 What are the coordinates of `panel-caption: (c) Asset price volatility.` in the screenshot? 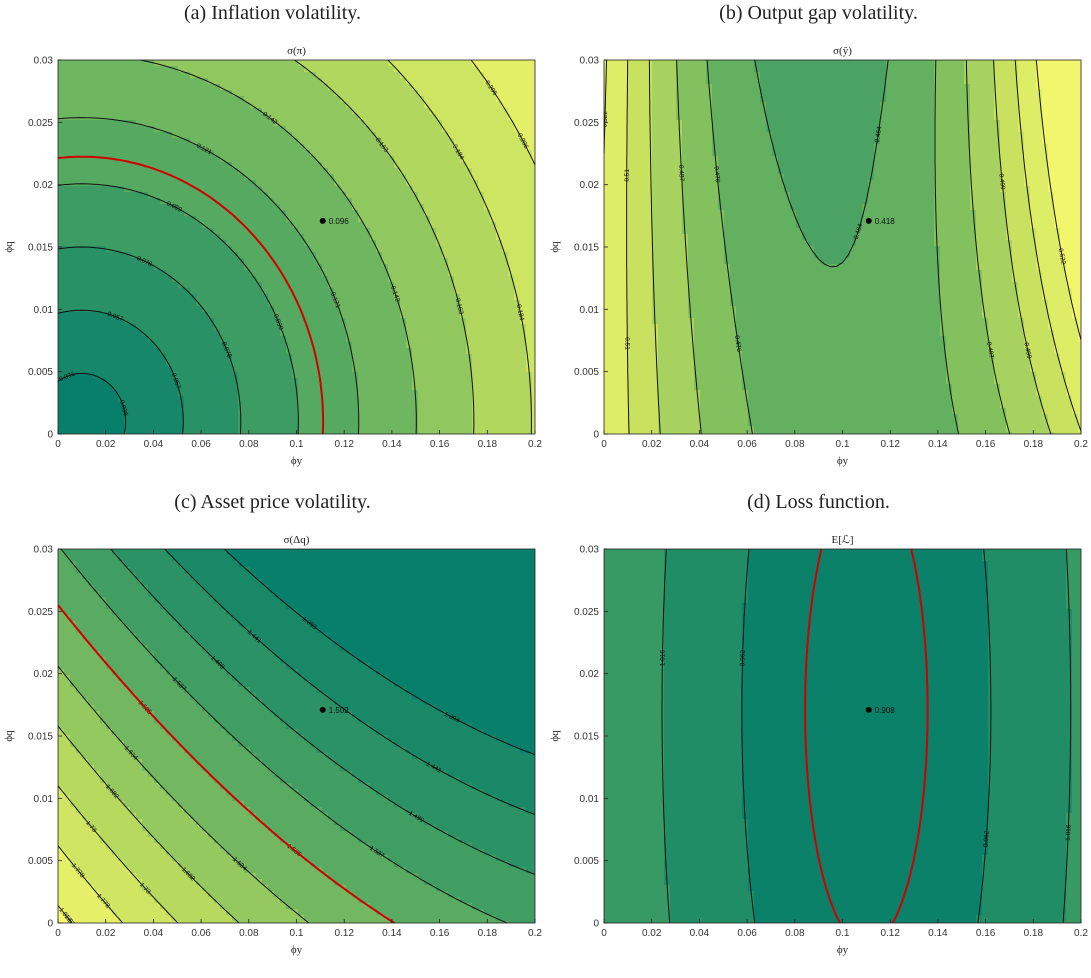 It's located at (272, 502).